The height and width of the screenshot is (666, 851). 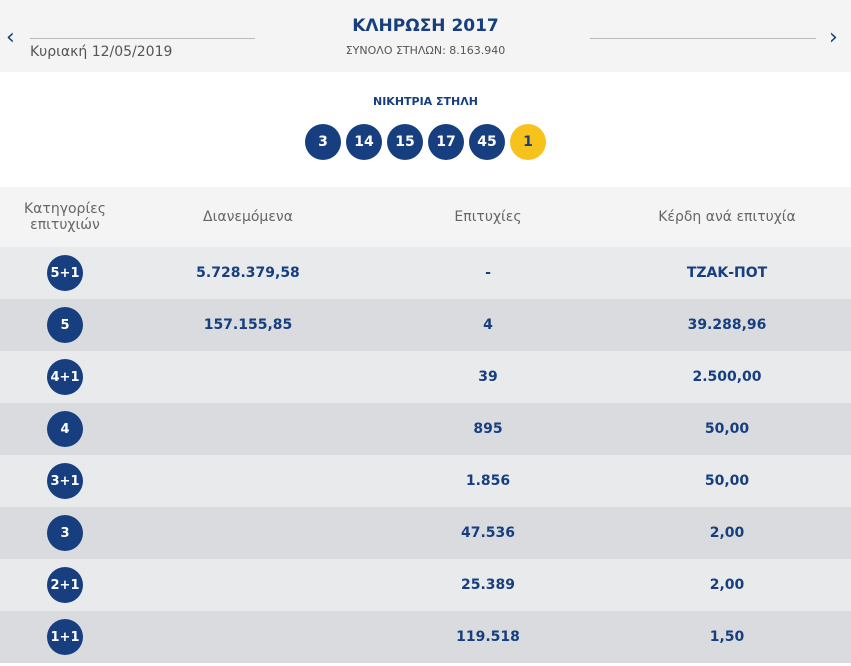 What do you see at coordinates (528, 142) in the screenshot?
I see `bonus-number: 1` at bounding box center [528, 142].